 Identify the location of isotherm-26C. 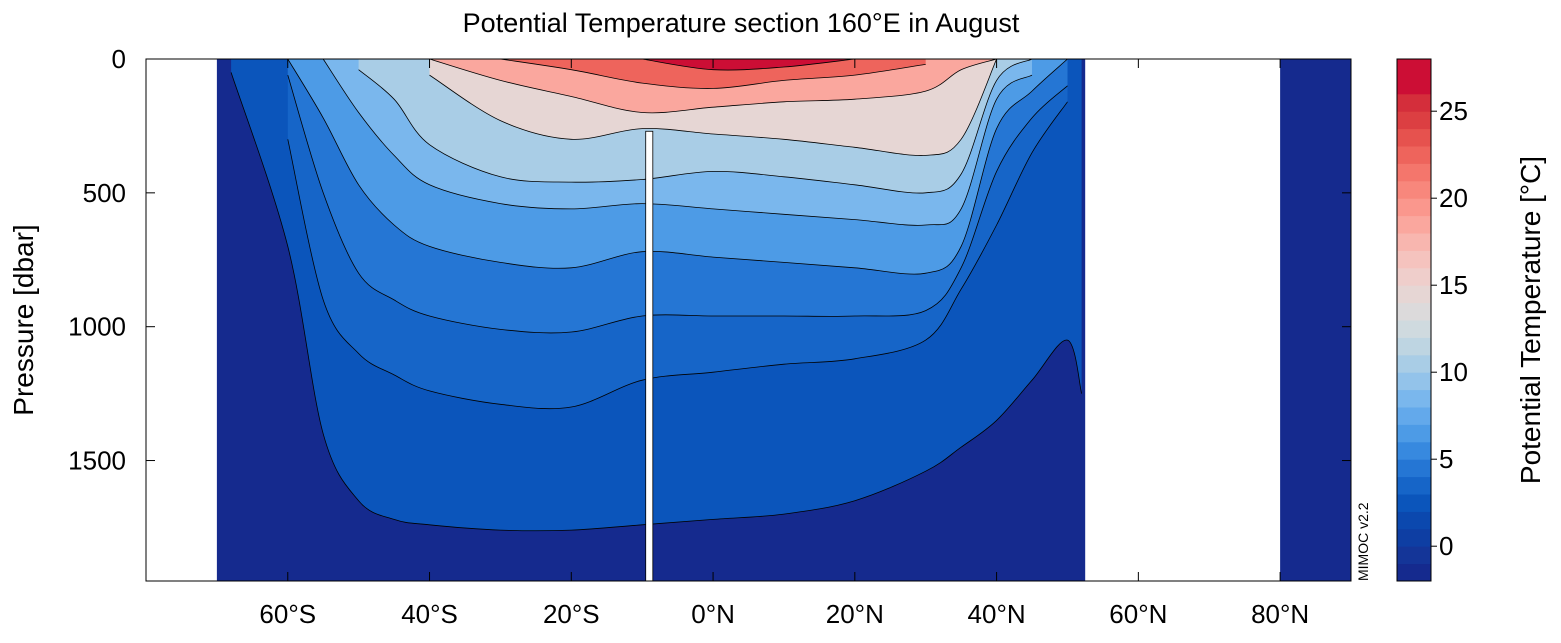
(748, 65).